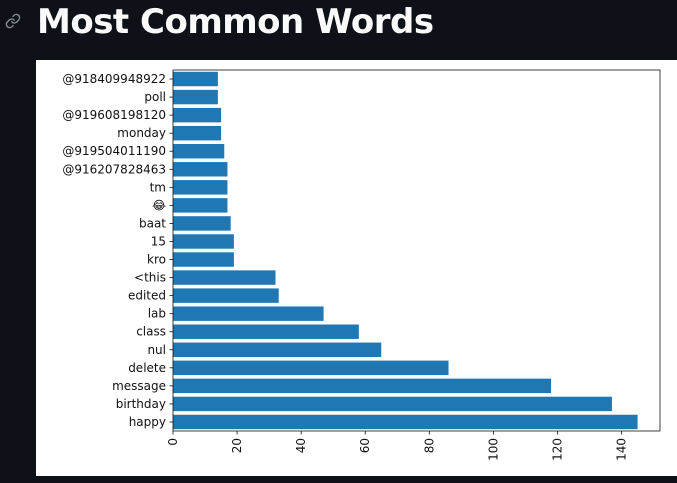  What do you see at coordinates (173, 442) in the screenshot?
I see `x-tick-label: 0` at bounding box center [173, 442].